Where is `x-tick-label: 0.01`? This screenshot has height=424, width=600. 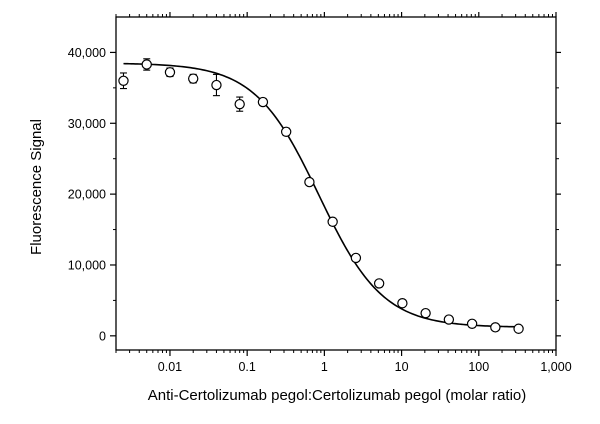
x-tick-label: 0.01 is located at coordinates (170, 367).